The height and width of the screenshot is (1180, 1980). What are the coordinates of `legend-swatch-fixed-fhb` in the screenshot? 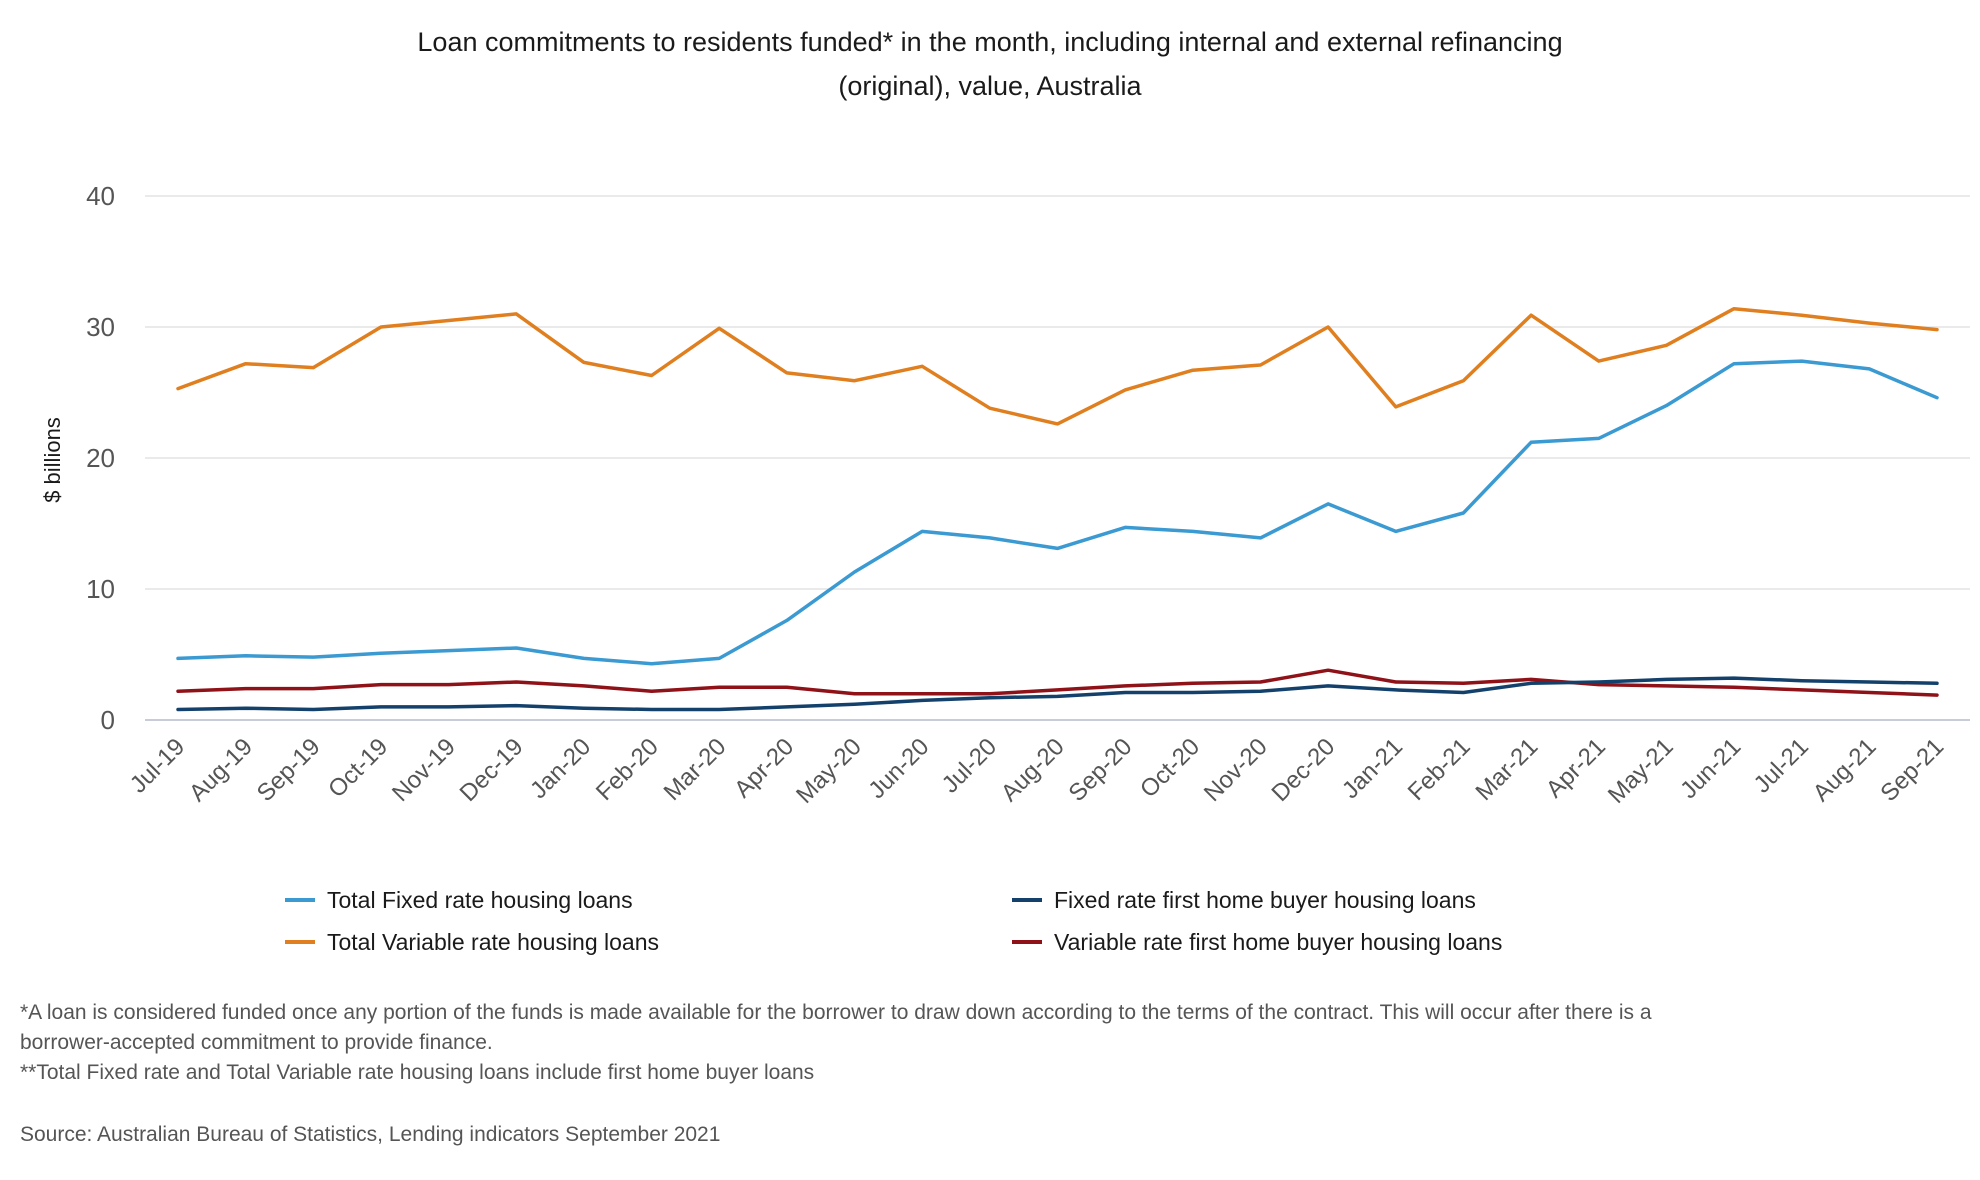 It's located at (1027, 900).